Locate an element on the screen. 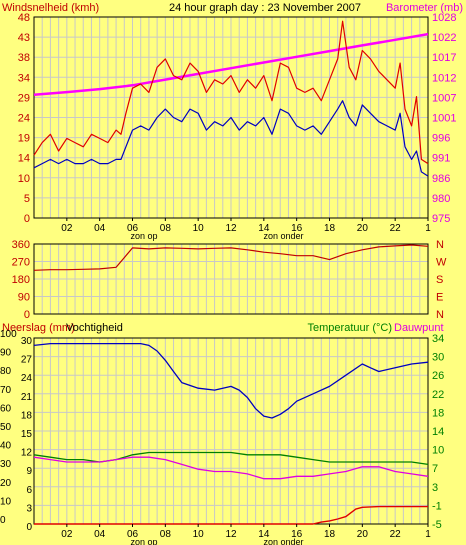  right-tick-label: 986 is located at coordinates (441, 179).